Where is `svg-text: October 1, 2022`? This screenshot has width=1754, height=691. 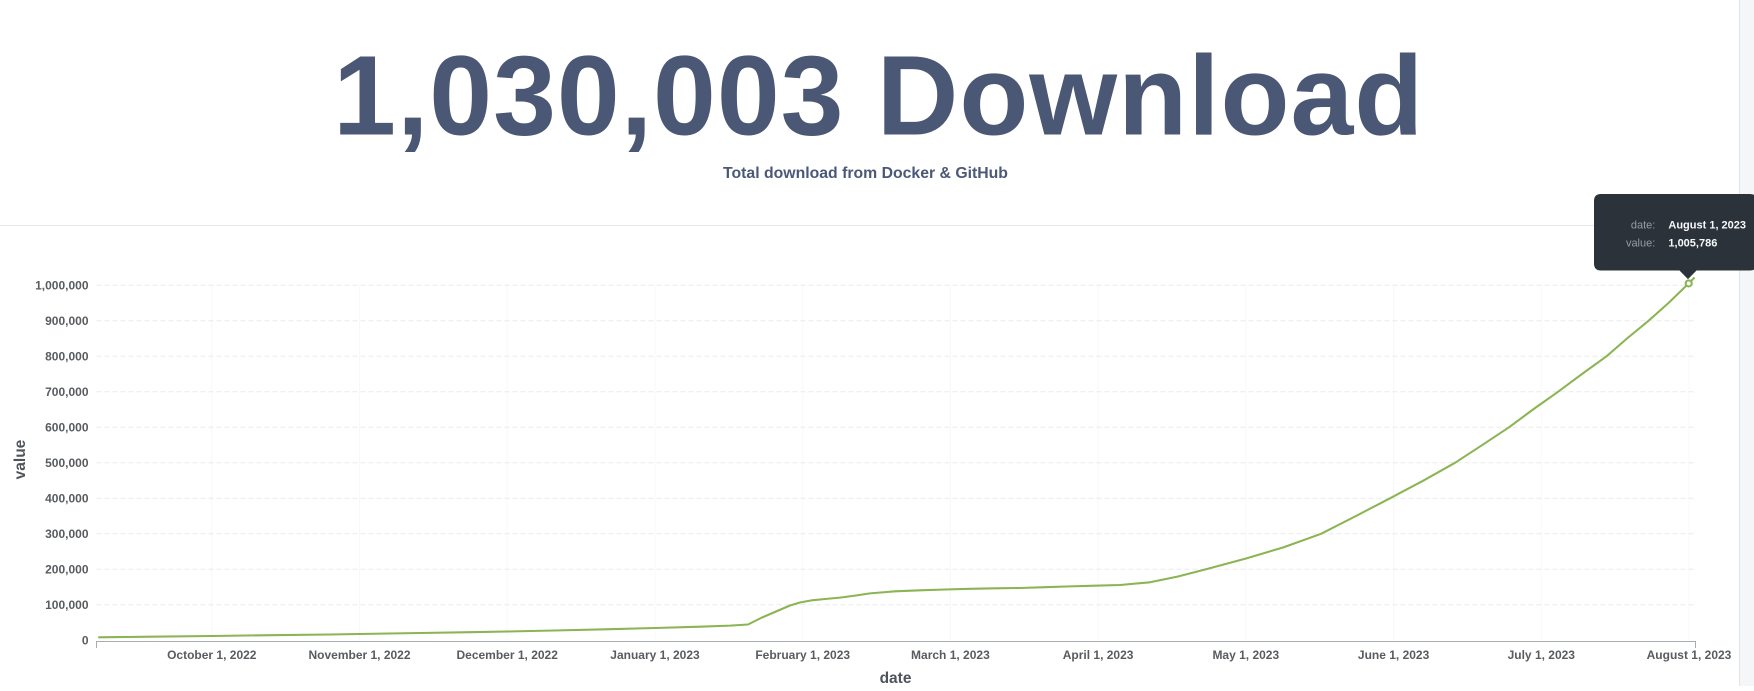
svg-text: October 1, 2022 is located at coordinates (212, 655).